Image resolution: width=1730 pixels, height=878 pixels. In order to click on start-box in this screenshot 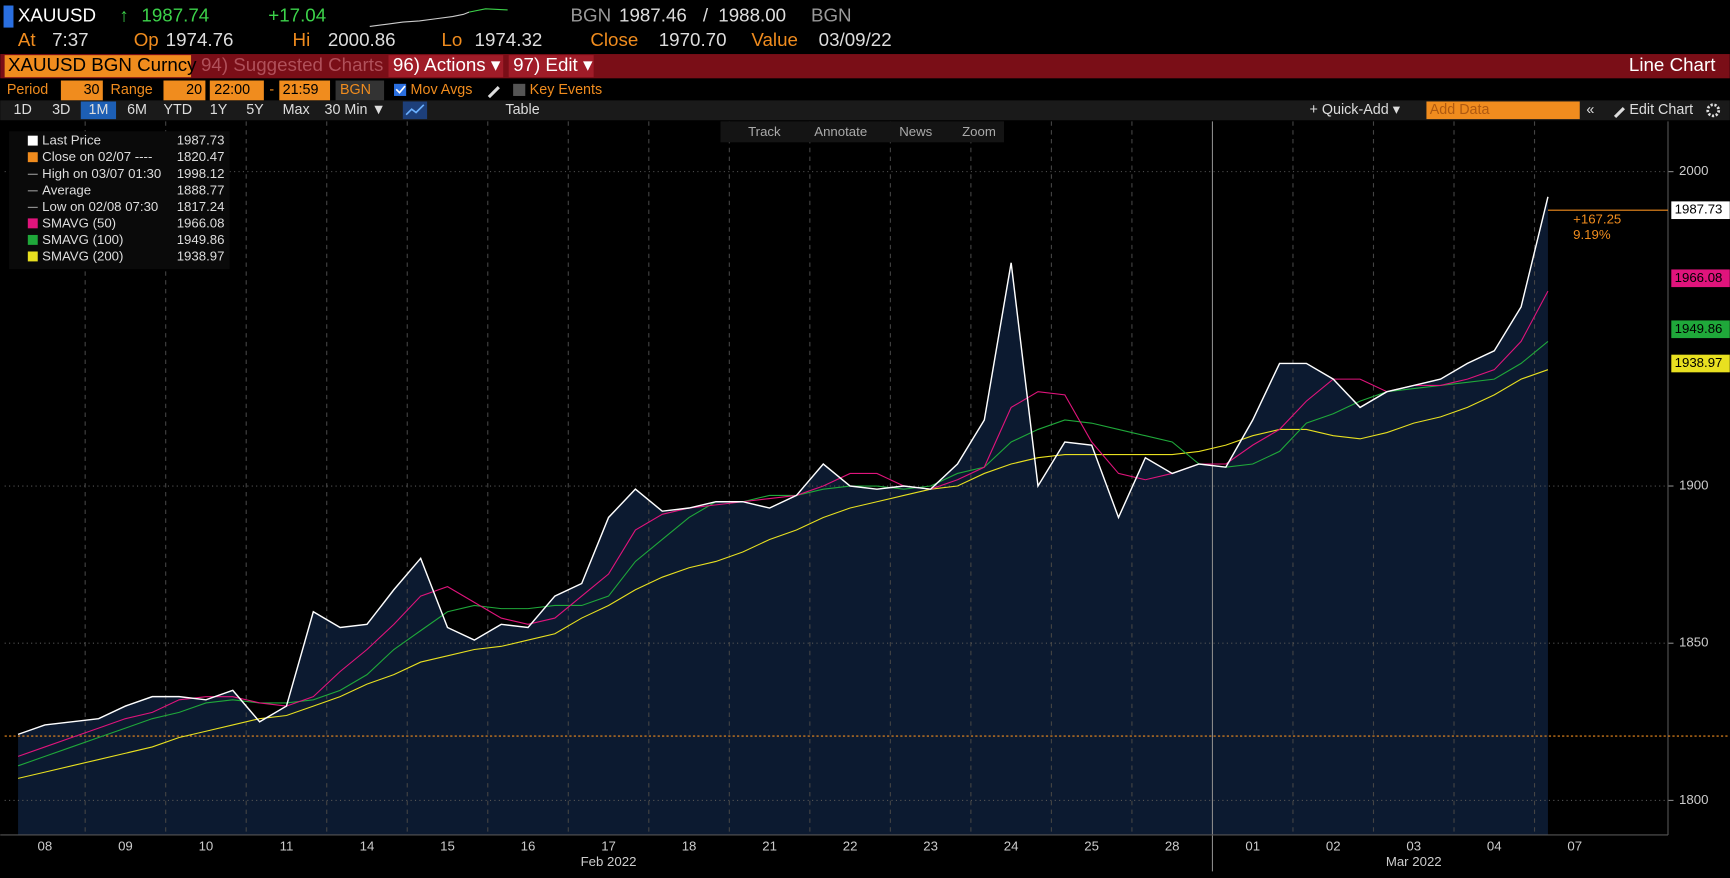, I will do `click(236, 90)`.